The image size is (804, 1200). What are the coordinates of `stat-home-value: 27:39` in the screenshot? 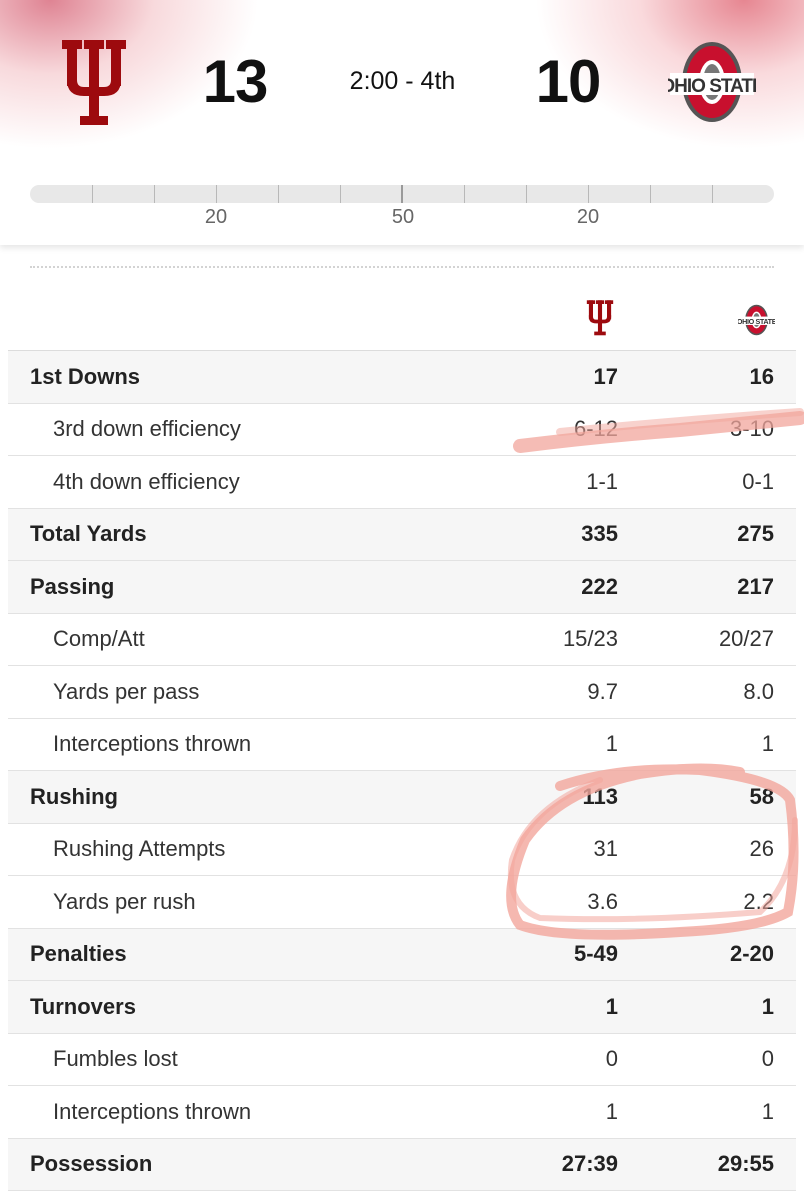 It's located at (589, 1164).